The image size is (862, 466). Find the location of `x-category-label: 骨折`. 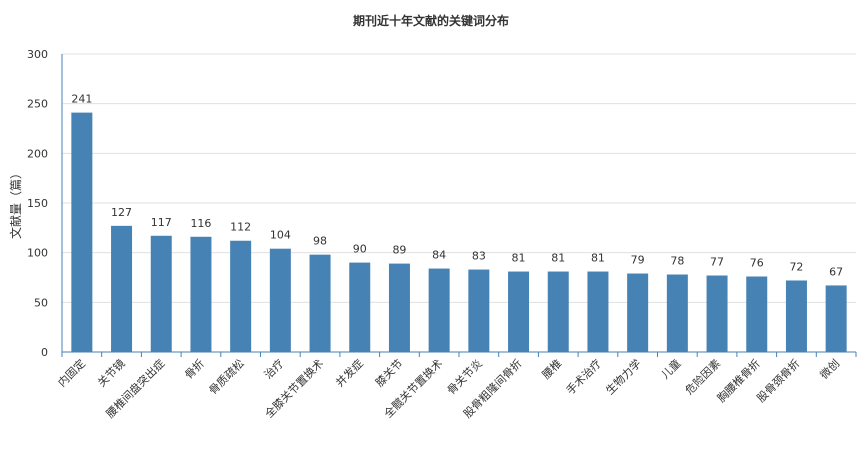

x-category-label: 骨折 is located at coordinates (194, 368).